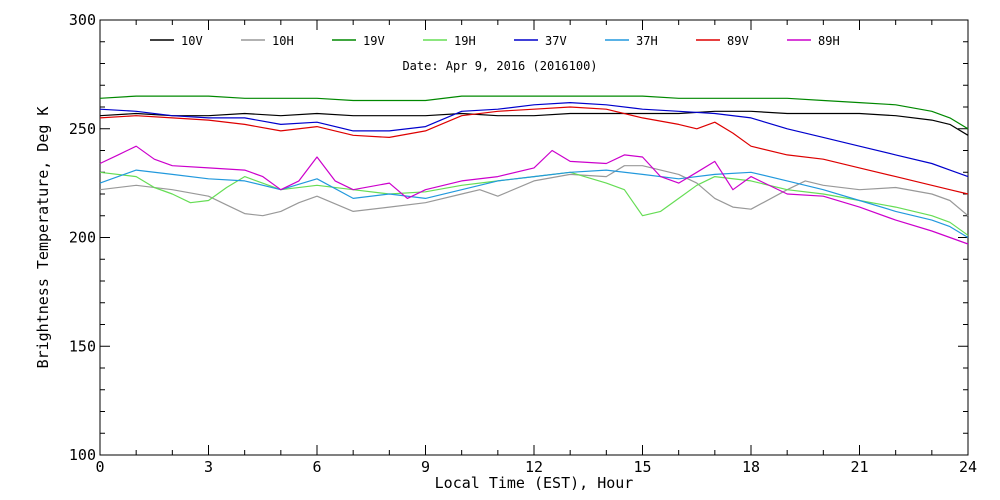 Image resolution: width=1000 pixels, height=500 pixels. I want to click on y-tick-label: 300, so click(82, 20).